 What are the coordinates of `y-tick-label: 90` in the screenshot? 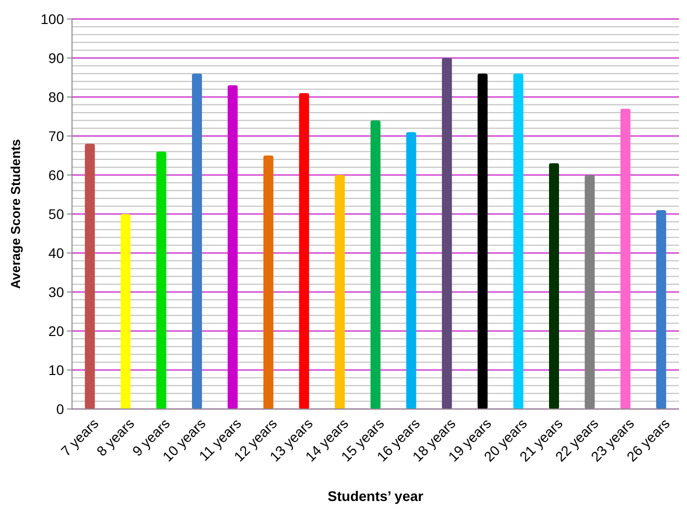 It's located at (56, 58).